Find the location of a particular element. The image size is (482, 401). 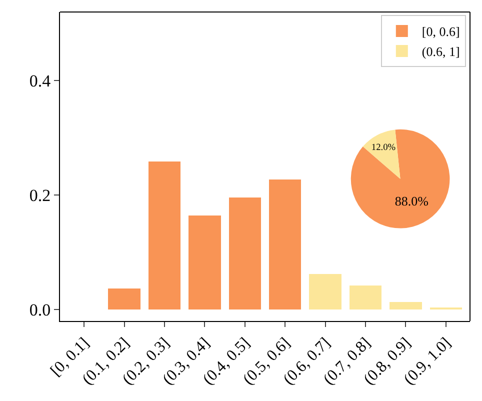

data-label: 12.0% is located at coordinates (383, 148).